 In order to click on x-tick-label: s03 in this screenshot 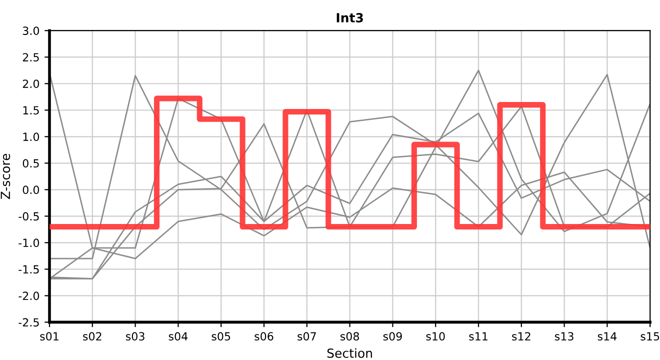, I will do `click(135, 336)`.